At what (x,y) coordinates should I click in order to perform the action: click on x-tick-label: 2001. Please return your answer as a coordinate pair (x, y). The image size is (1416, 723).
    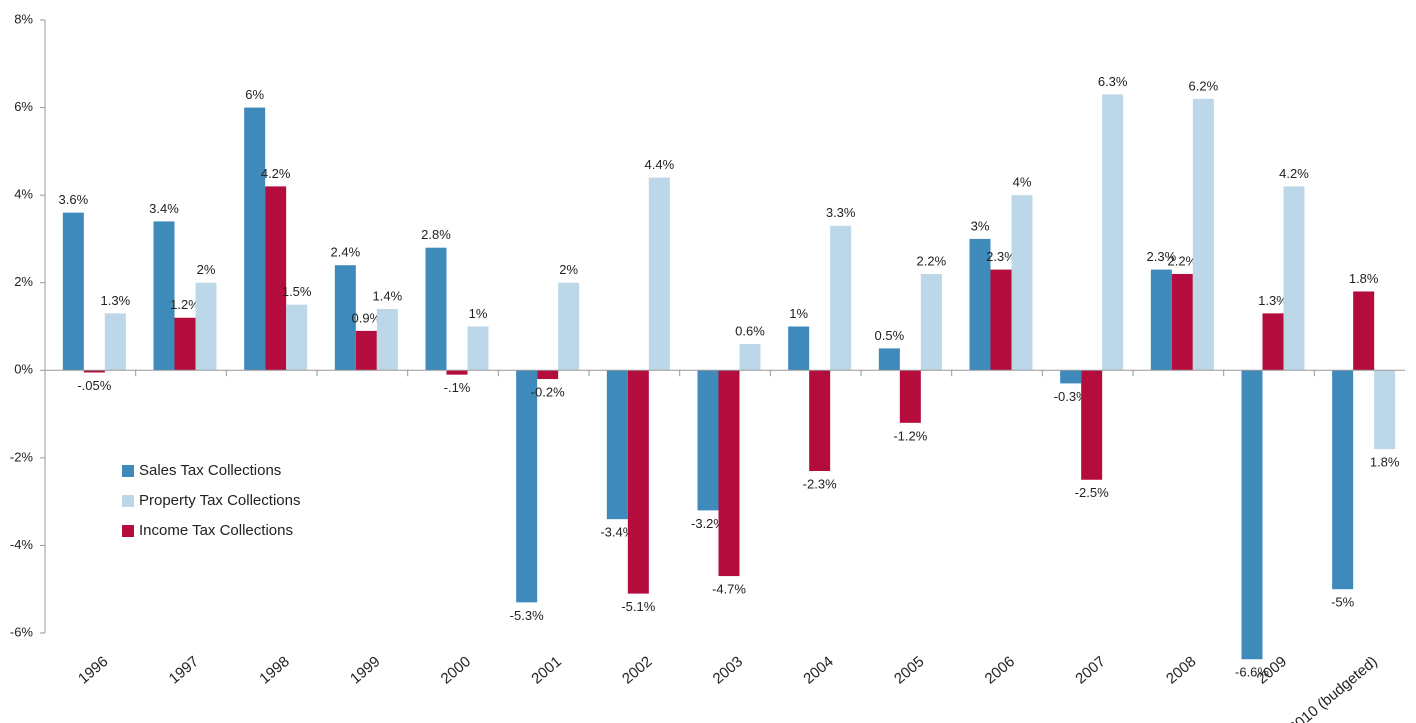
    Looking at the image, I should click on (546, 670).